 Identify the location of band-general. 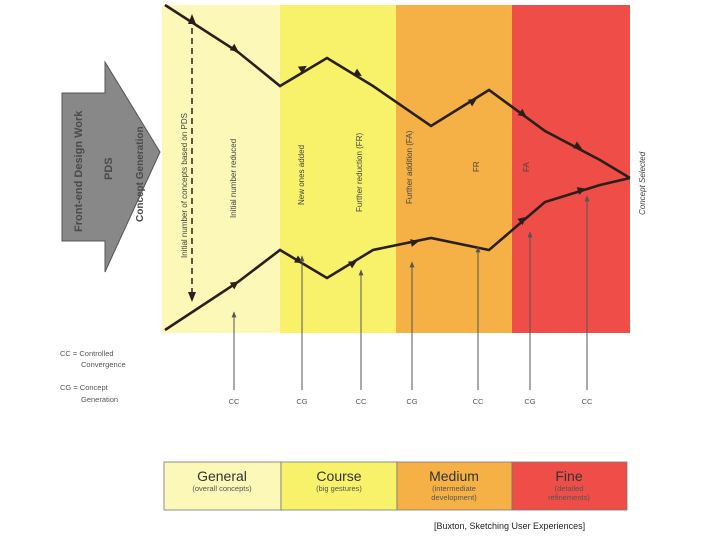
(222, 486).